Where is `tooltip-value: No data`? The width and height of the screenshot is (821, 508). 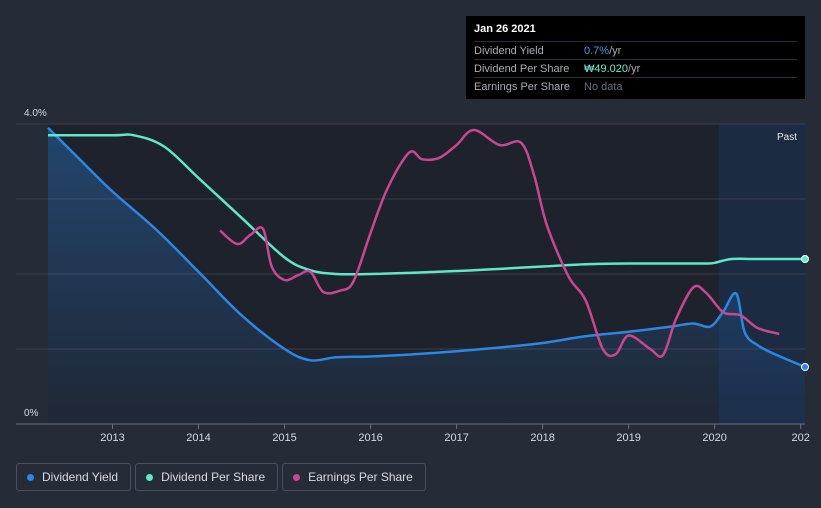
tooltip-value: No data is located at coordinates (603, 86).